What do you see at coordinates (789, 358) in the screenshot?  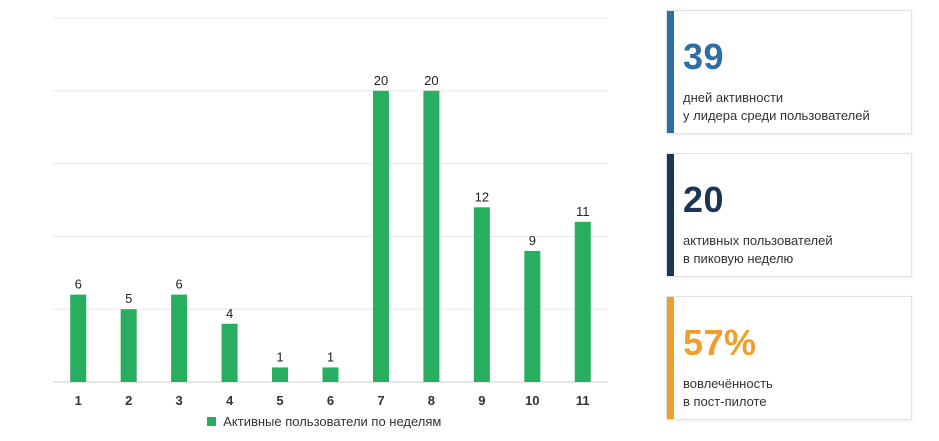 I see `stat-card-engagement: 57% вовлечённость в пост-пилоте` at bounding box center [789, 358].